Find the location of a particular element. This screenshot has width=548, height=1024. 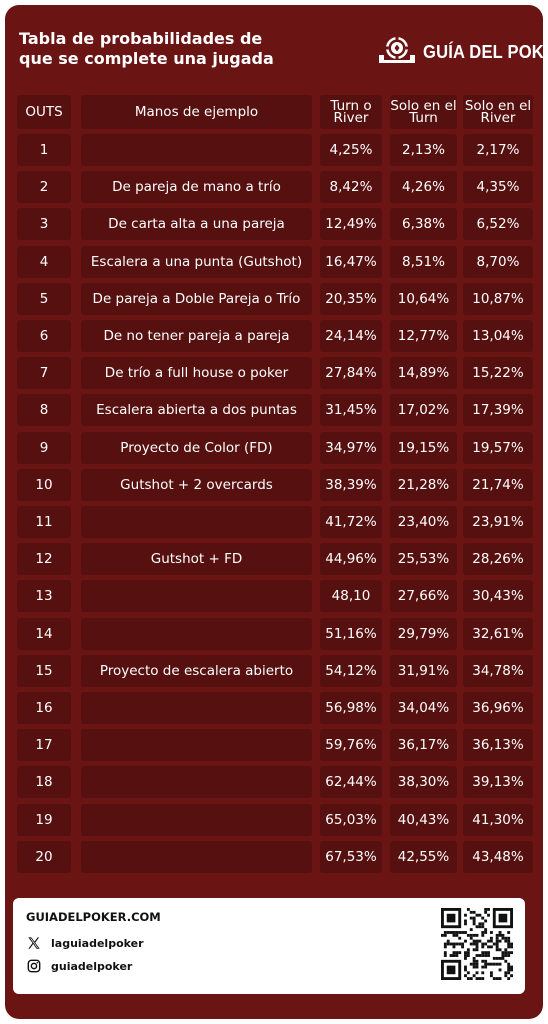

cell-river-only: 36,13% is located at coordinates (498, 745).